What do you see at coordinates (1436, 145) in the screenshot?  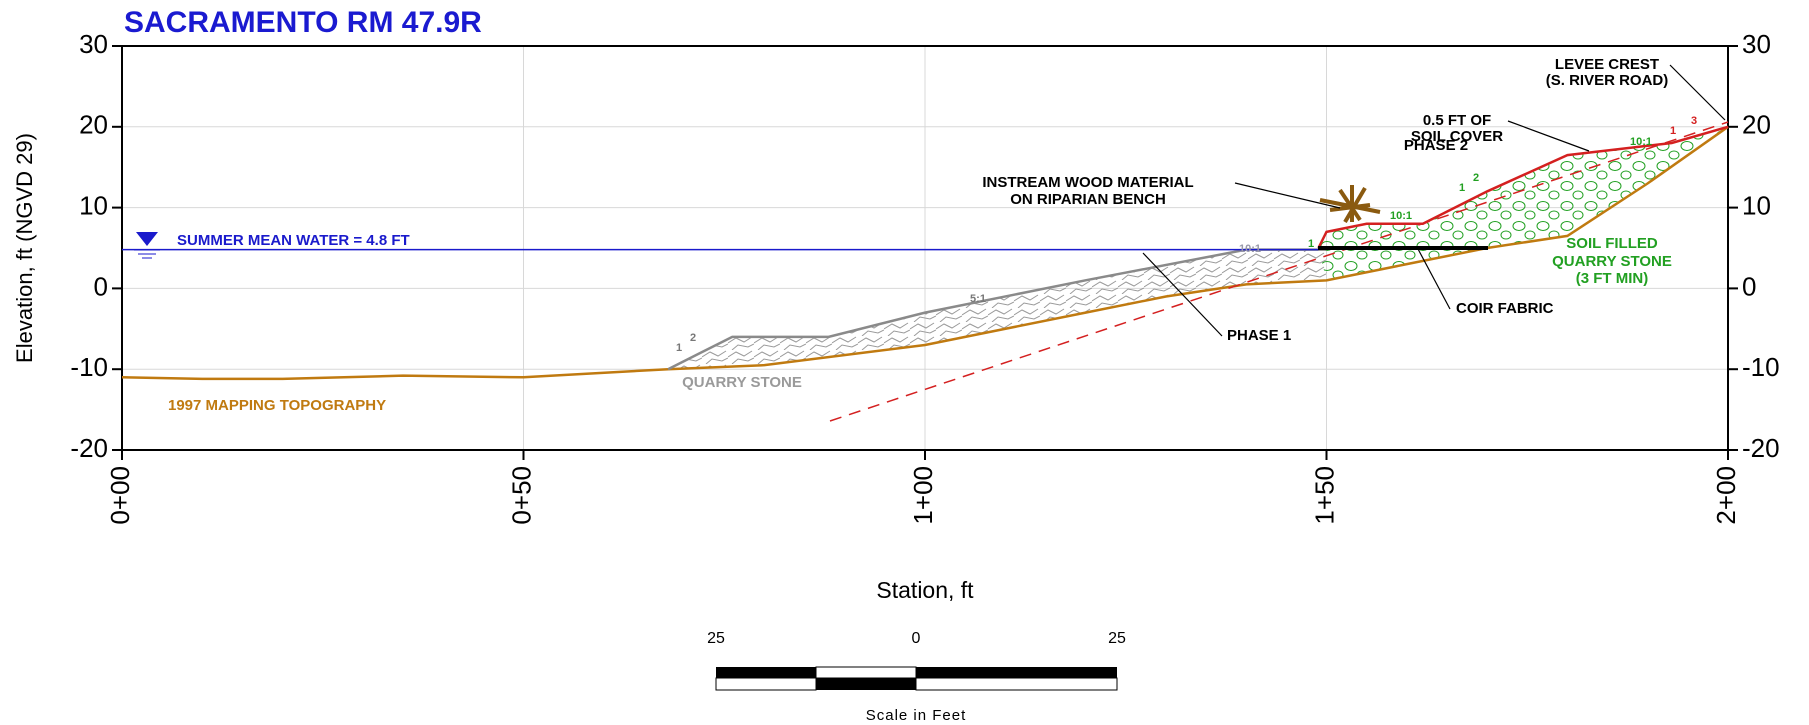 I see `series-label: PHASE 2` at bounding box center [1436, 145].